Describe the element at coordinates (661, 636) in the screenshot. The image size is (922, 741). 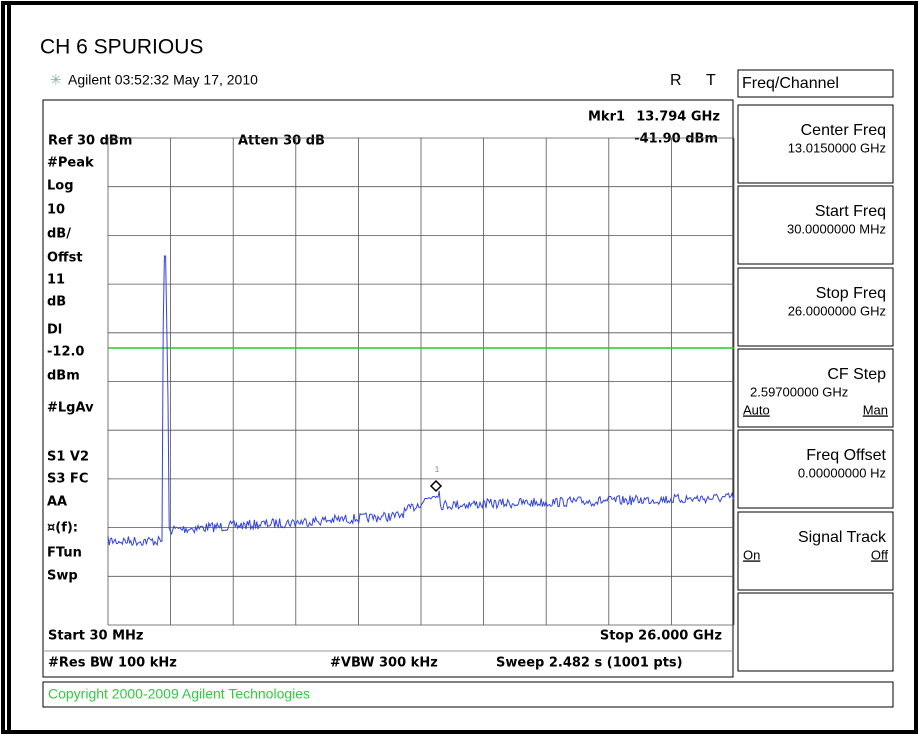
I see `stop-freq: Stop 26.000 GHz` at that location.